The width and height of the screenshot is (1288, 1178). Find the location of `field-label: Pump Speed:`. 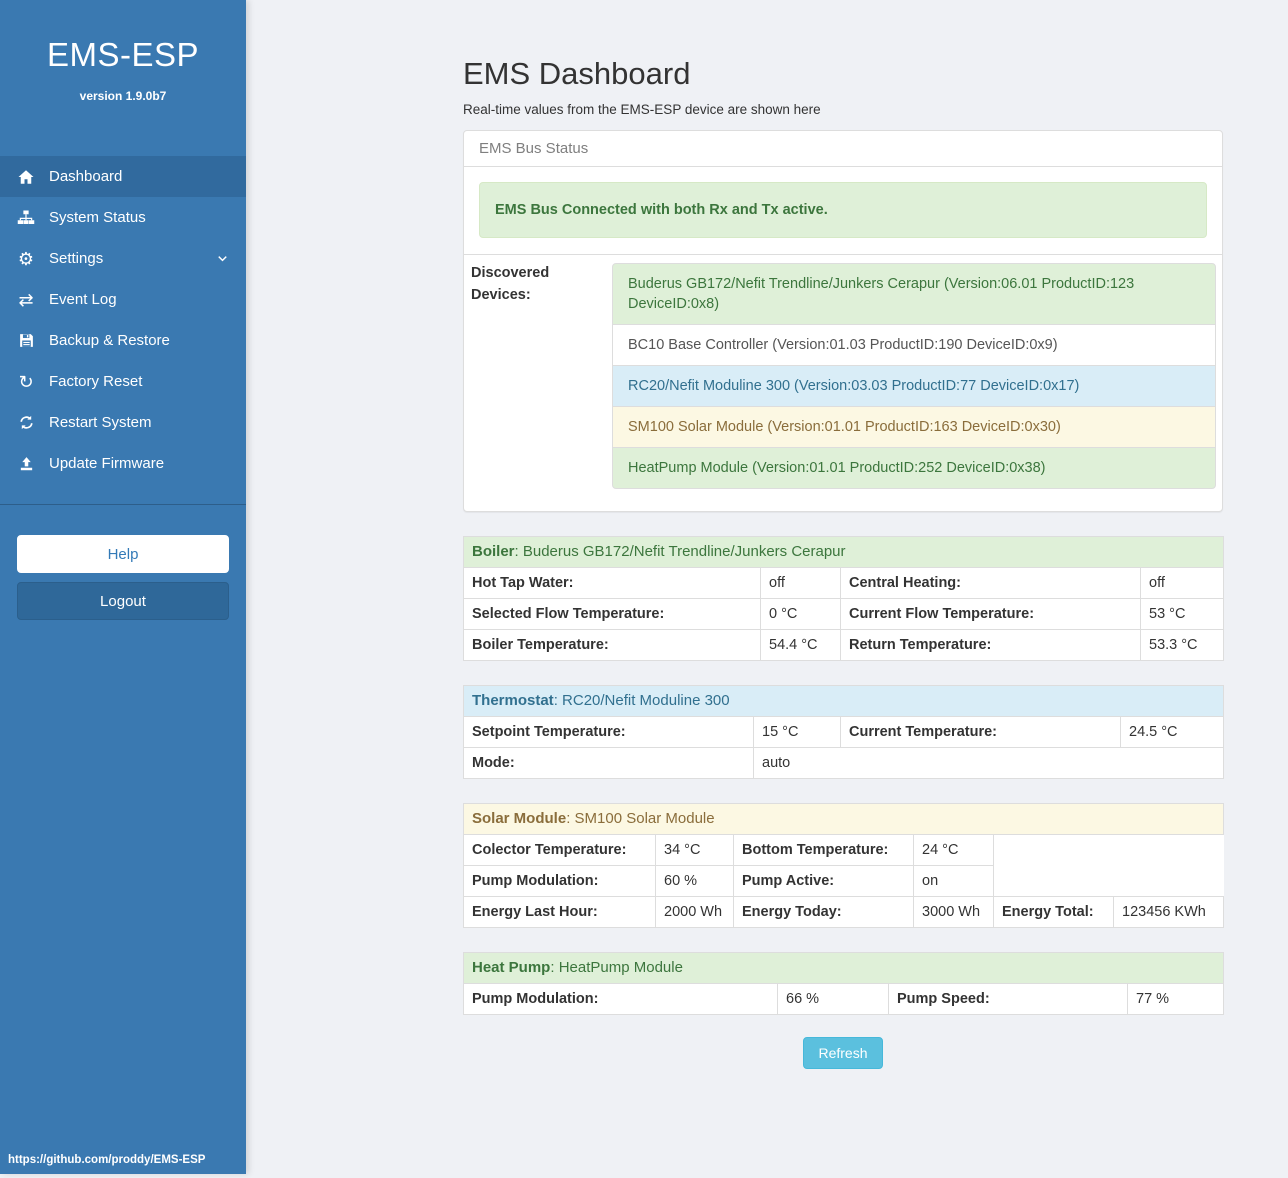

field-label: Pump Speed: is located at coordinates (1008, 999).